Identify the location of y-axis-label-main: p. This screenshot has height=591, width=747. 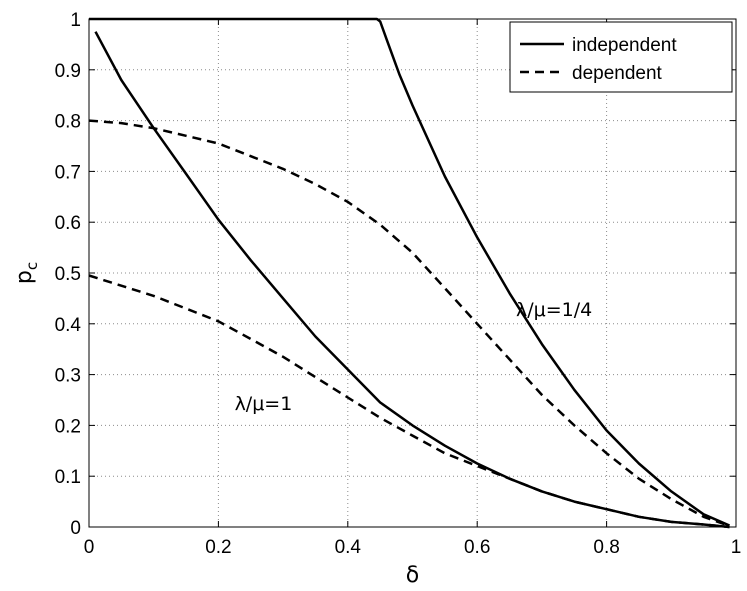
(24, 277).